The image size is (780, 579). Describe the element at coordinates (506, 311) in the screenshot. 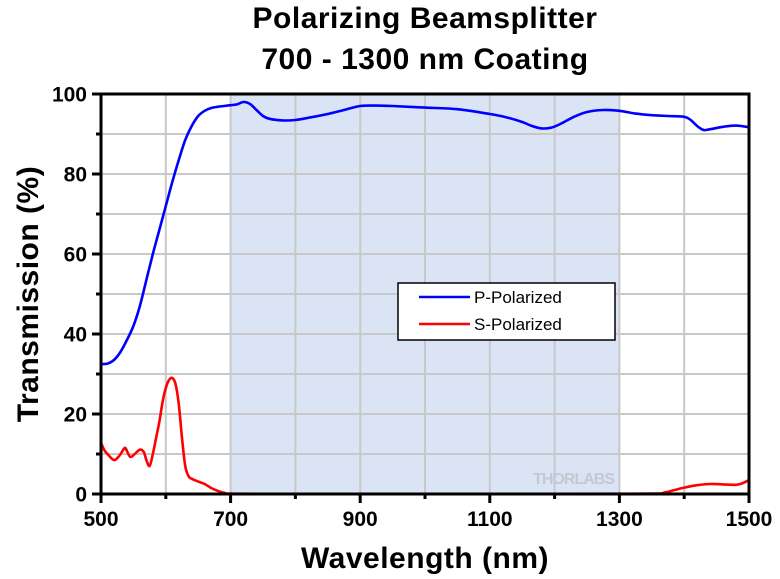

I see `legend-box` at that location.